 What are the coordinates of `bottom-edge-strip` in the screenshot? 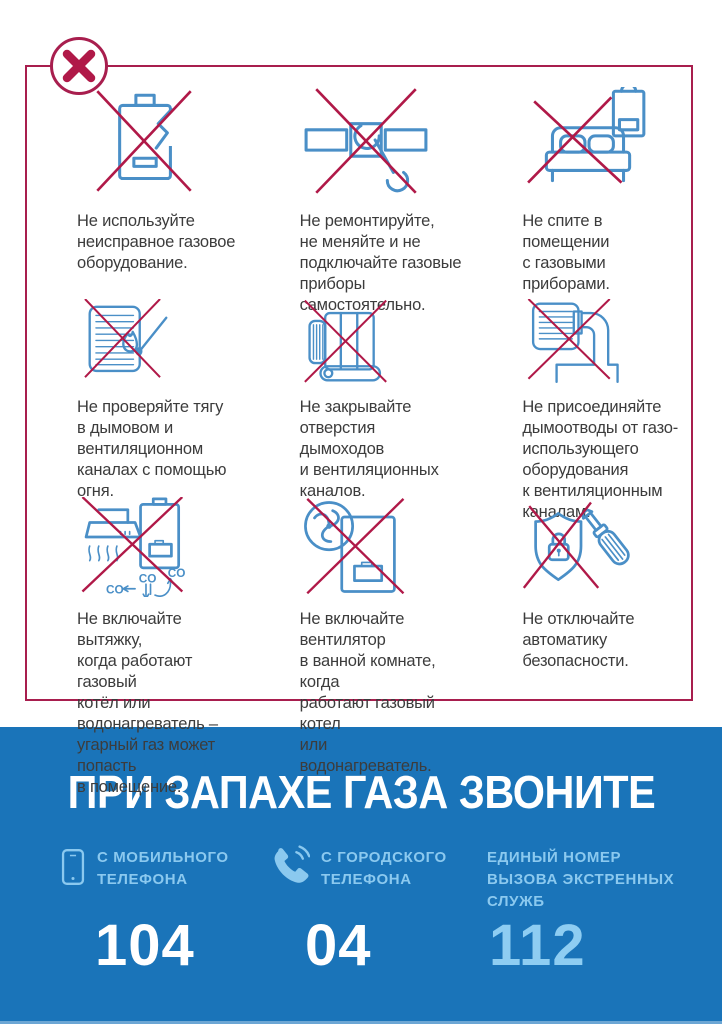 It's located at (361, 1022).